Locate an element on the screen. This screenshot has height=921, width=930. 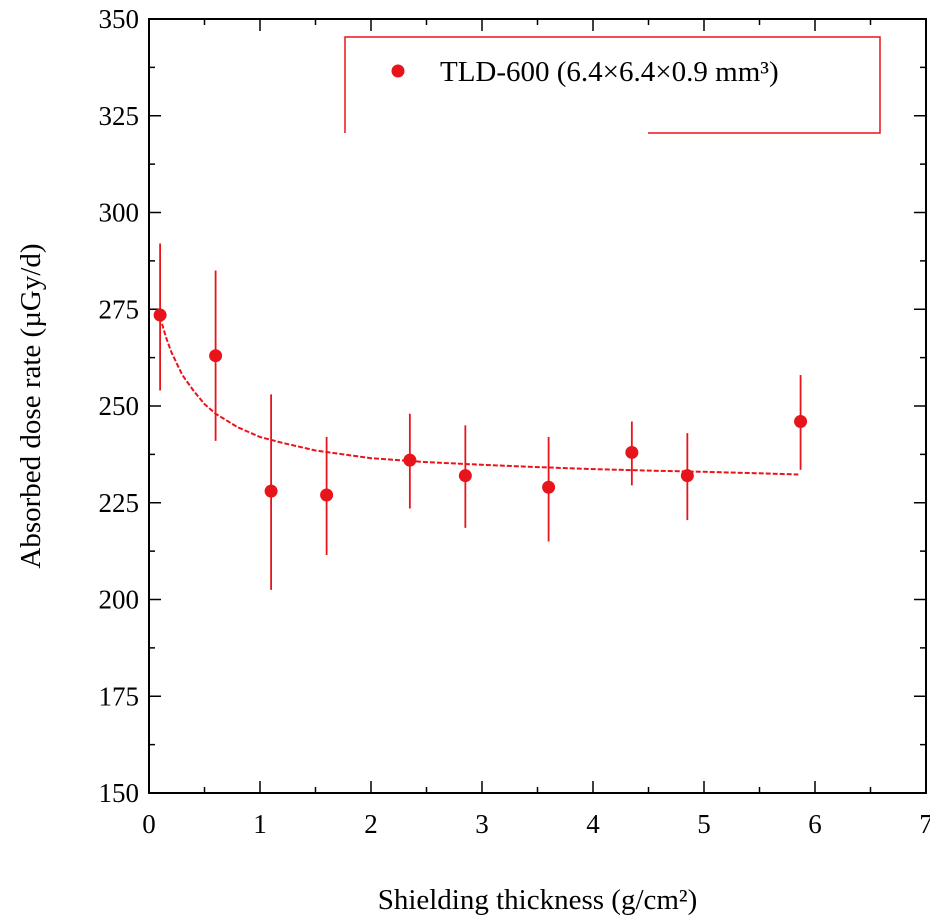
fit-curve-layer is located at coordinates (479, 396).